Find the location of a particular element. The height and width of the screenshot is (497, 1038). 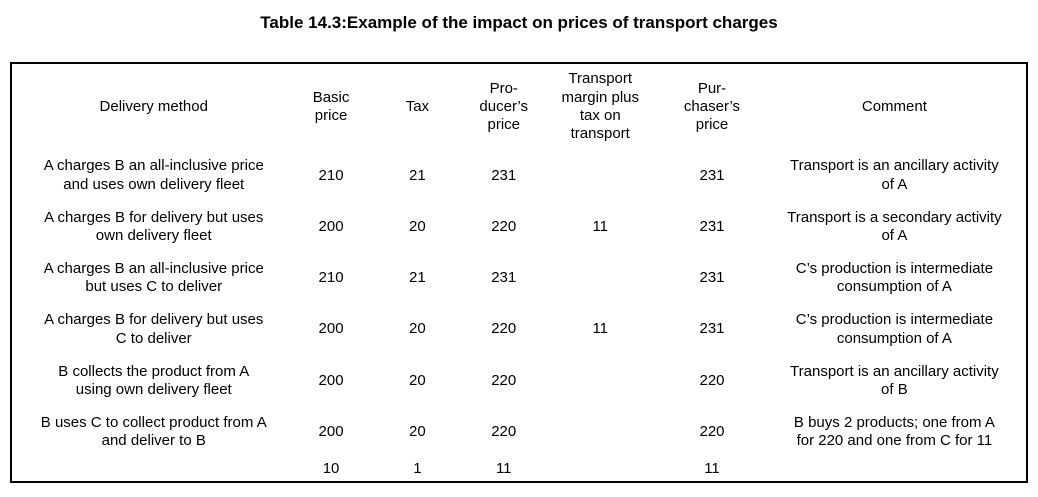

cell-tax: 1 is located at coordinates (417, 468).